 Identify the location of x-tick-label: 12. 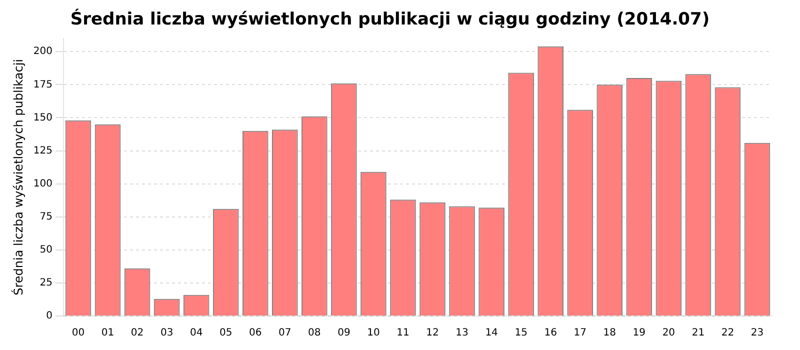
(432, 333).